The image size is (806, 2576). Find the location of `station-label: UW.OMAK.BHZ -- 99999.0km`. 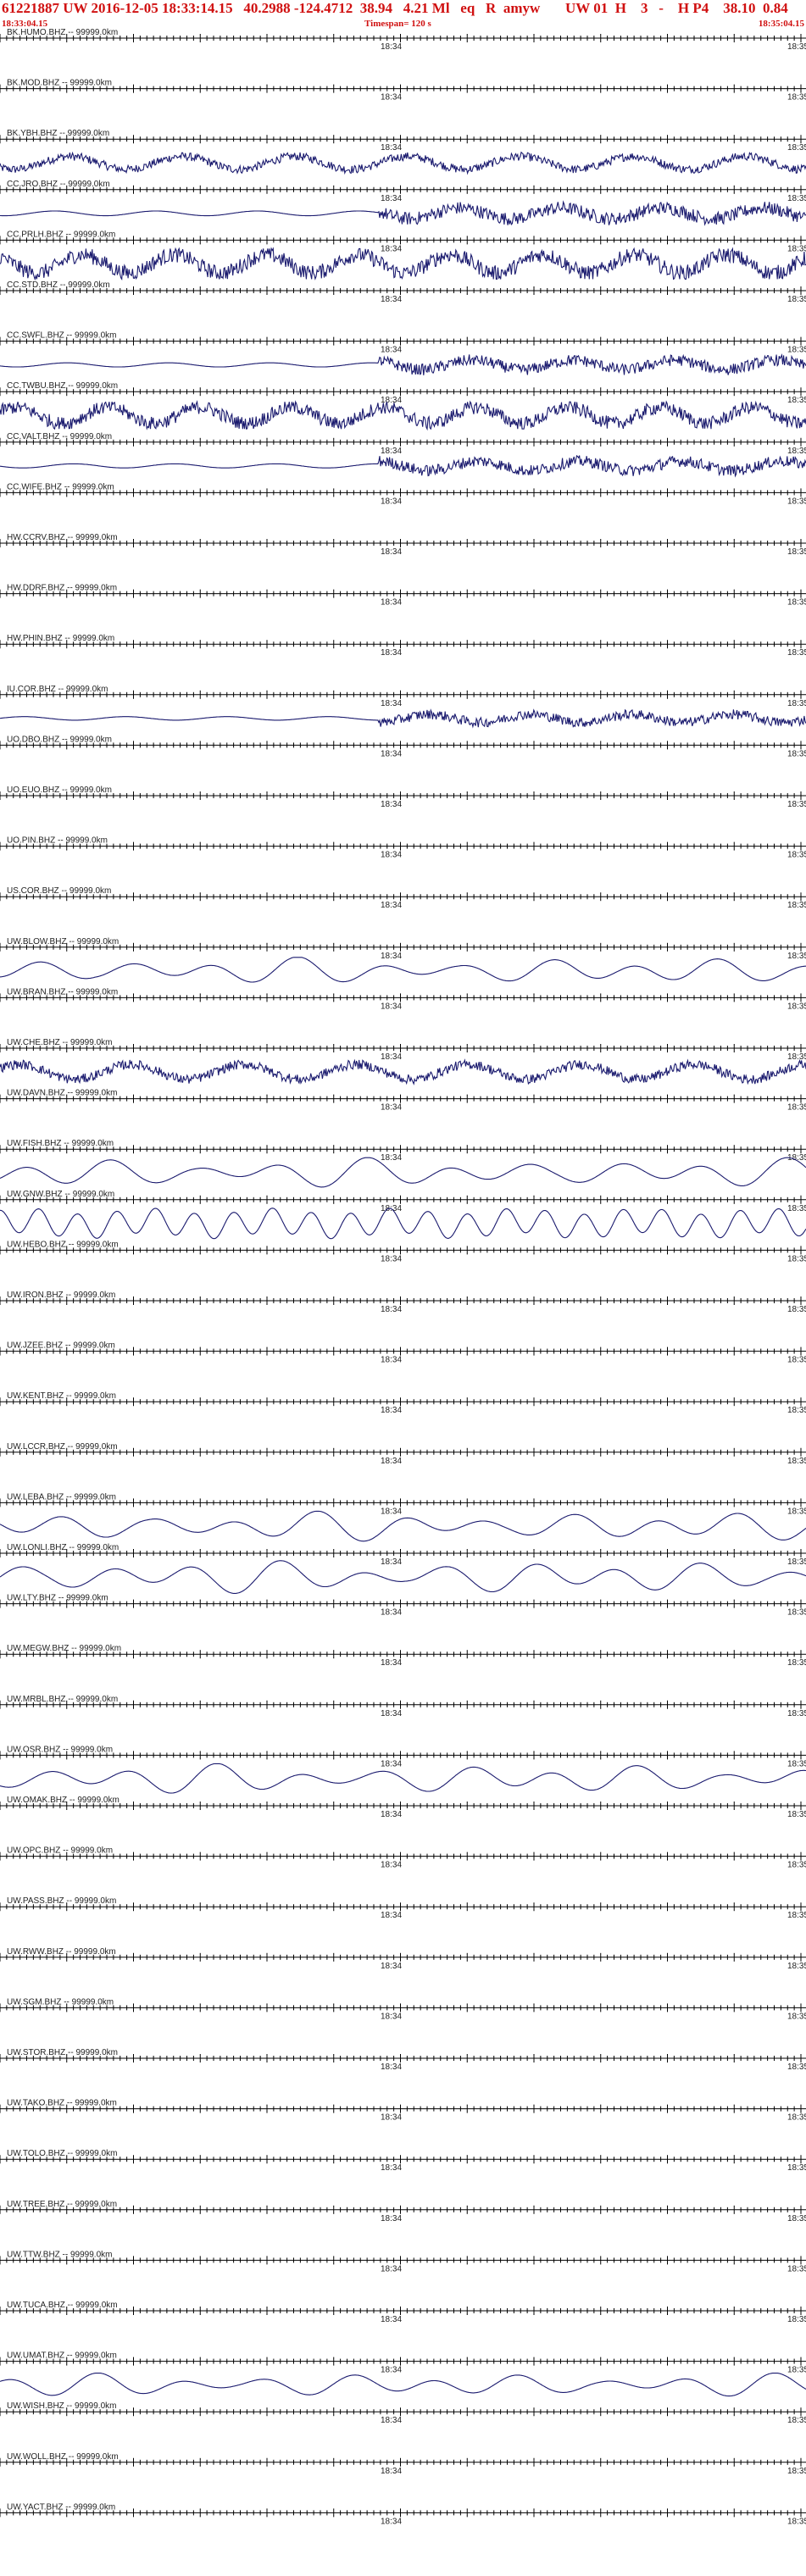

station-label: UW.OMAK.BHZ -- 99999.0km is located at coordinates (63, 1800).